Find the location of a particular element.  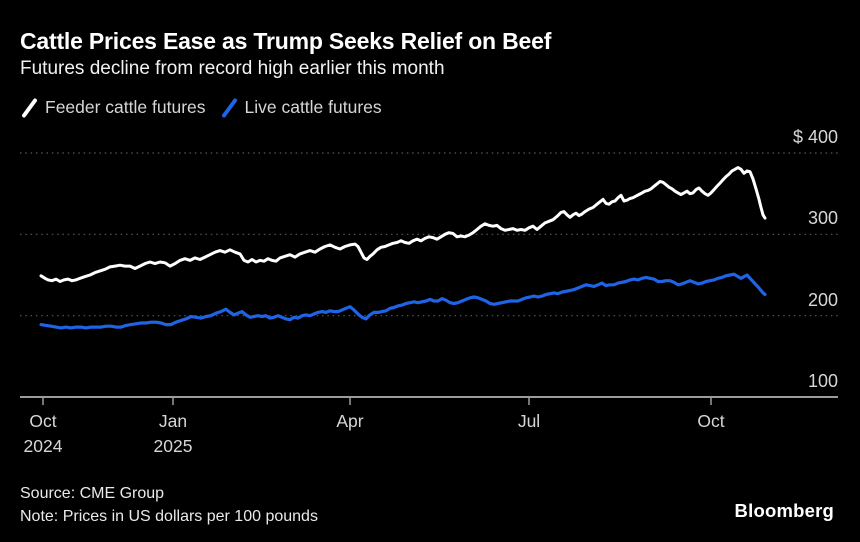

x-axis-label-oct: Oct is located at coordinates (711, 421).